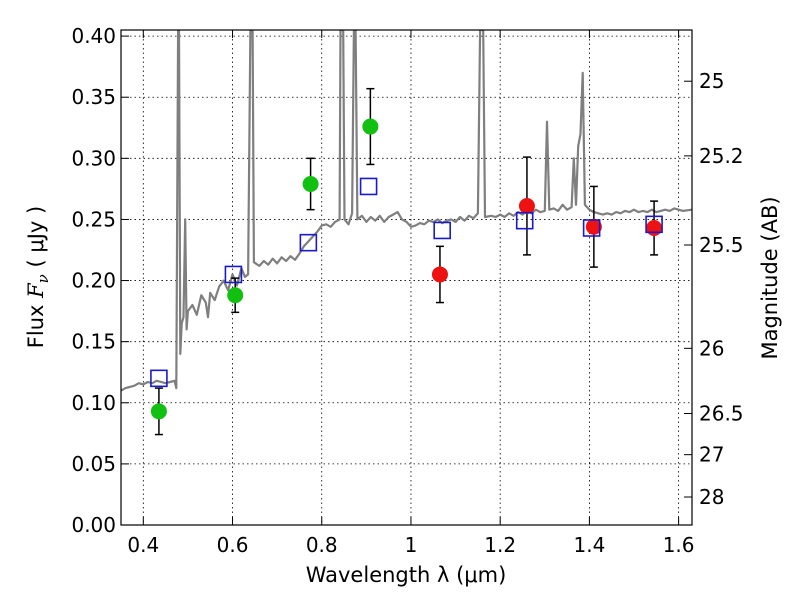  Describe the element at coordinates (93, 158) in the screenshot. I see `y-tick-label: 0.30` at that location.